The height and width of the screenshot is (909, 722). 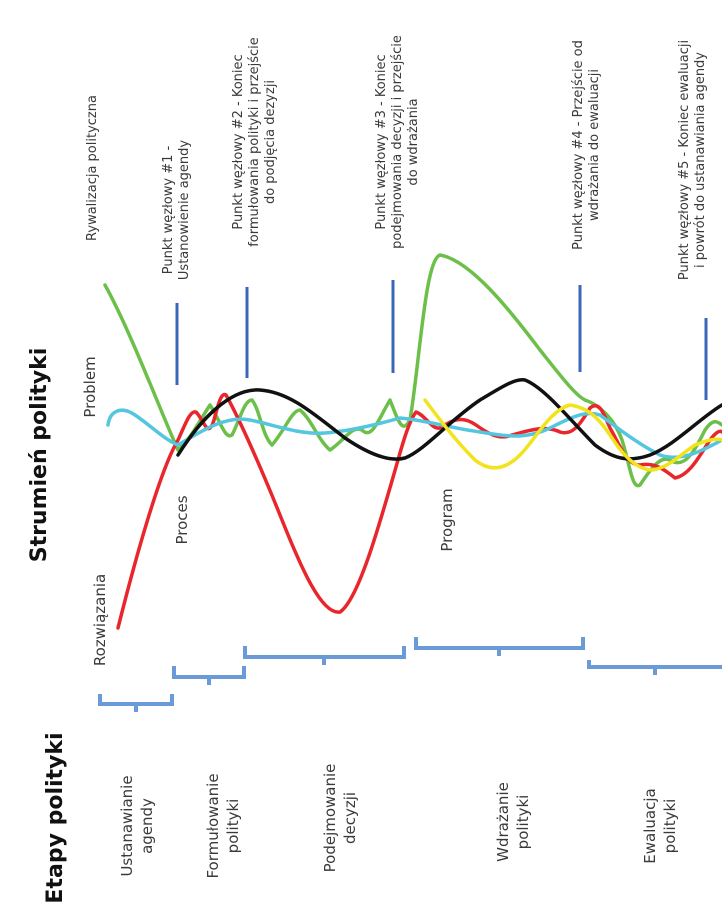 What do you see at coordinates (223, 825) in the screenshot?
I see `stage-label-formulation: Formułowanie polityki` at bounding box center [223, 825].